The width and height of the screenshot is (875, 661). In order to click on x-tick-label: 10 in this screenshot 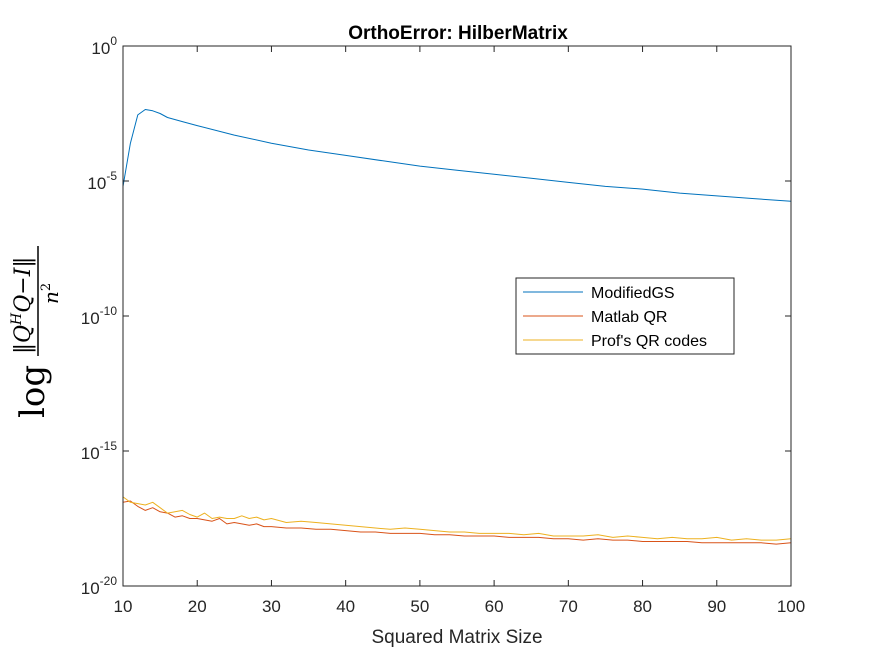, I will do `click(123, 606)`.